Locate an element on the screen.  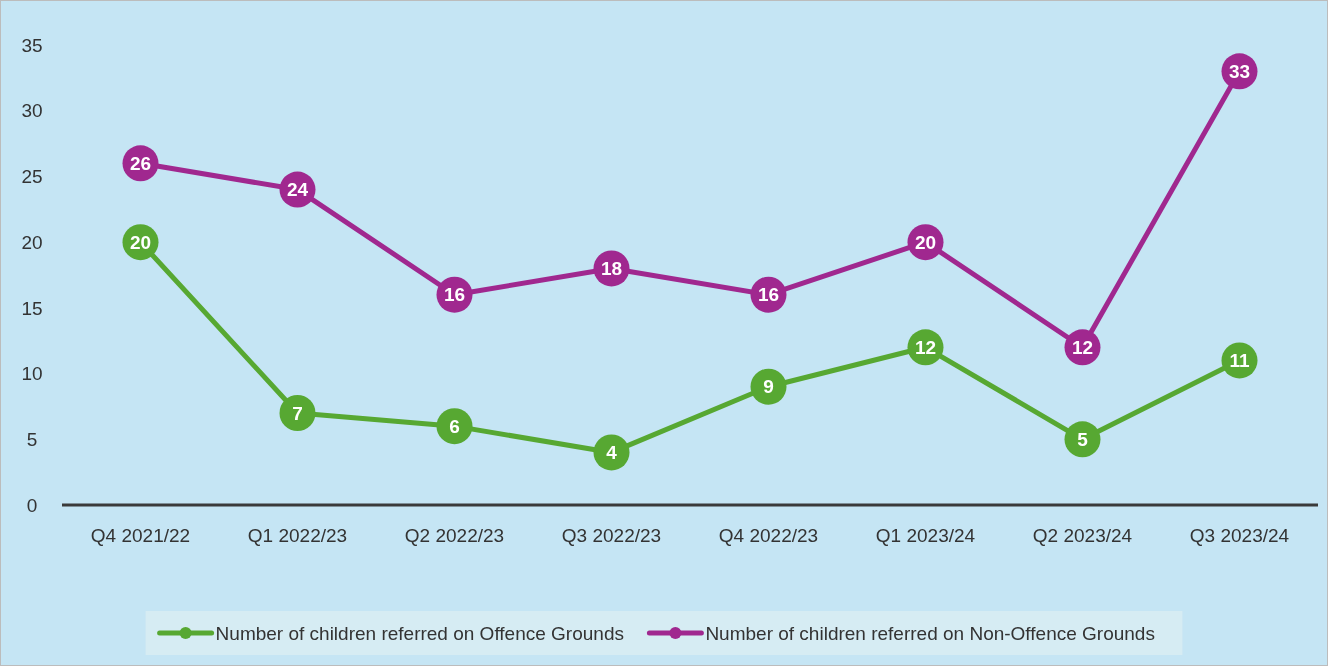
x-tick-label: Q2 2023/24 is located at coordinates (1082, 535).